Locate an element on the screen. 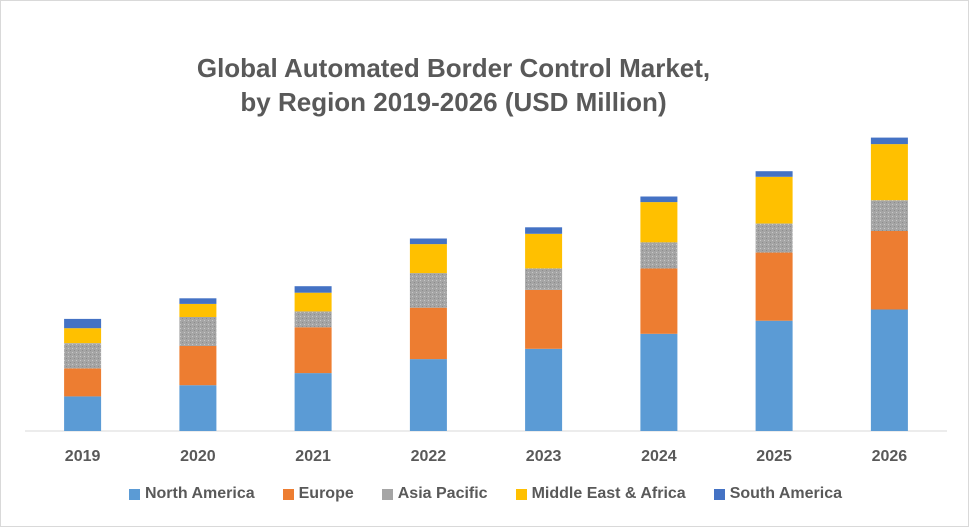  legend-item-middle-east-africa: Middle East & Africa is located at coordinates (600, 494).